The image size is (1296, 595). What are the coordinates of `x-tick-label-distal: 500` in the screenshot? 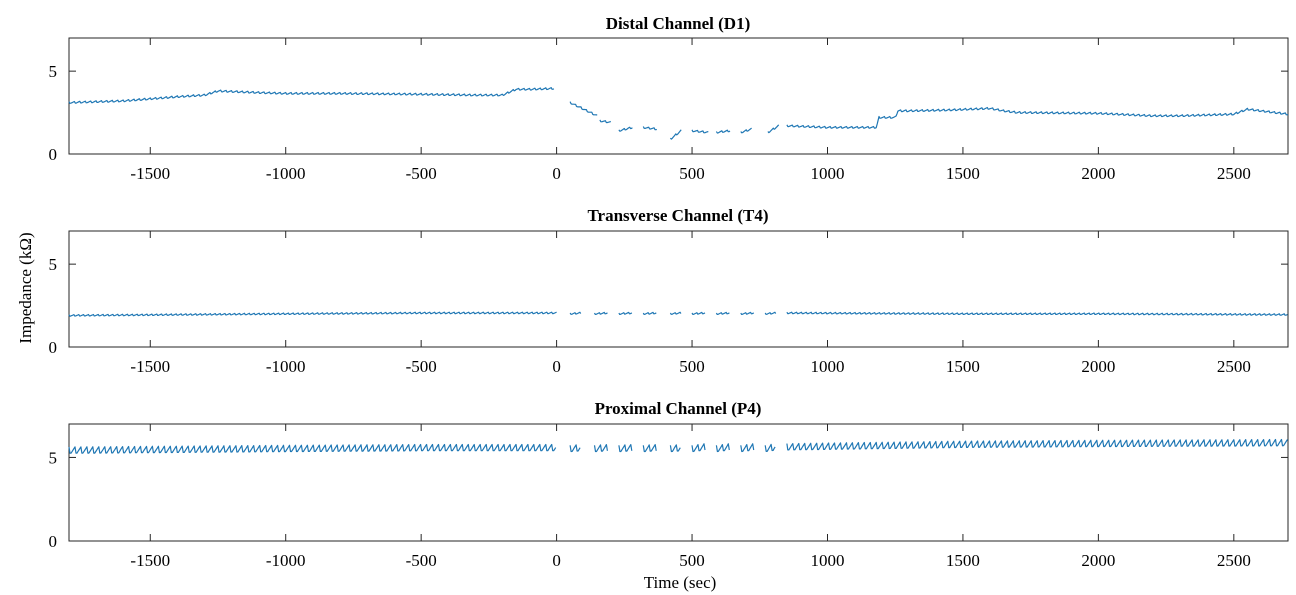 It's located at (692, 173).